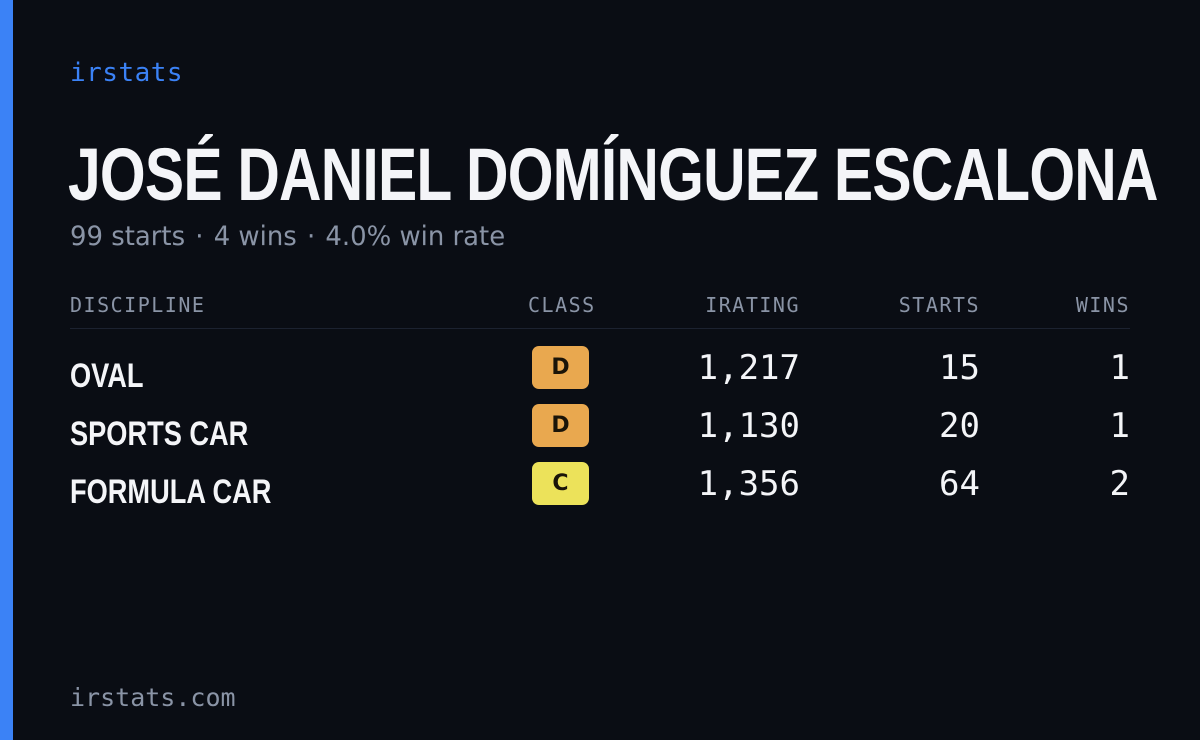  Describe the element at coordinates (1119, 484) in the screenshot. I see `wins-value: 2` at that location.